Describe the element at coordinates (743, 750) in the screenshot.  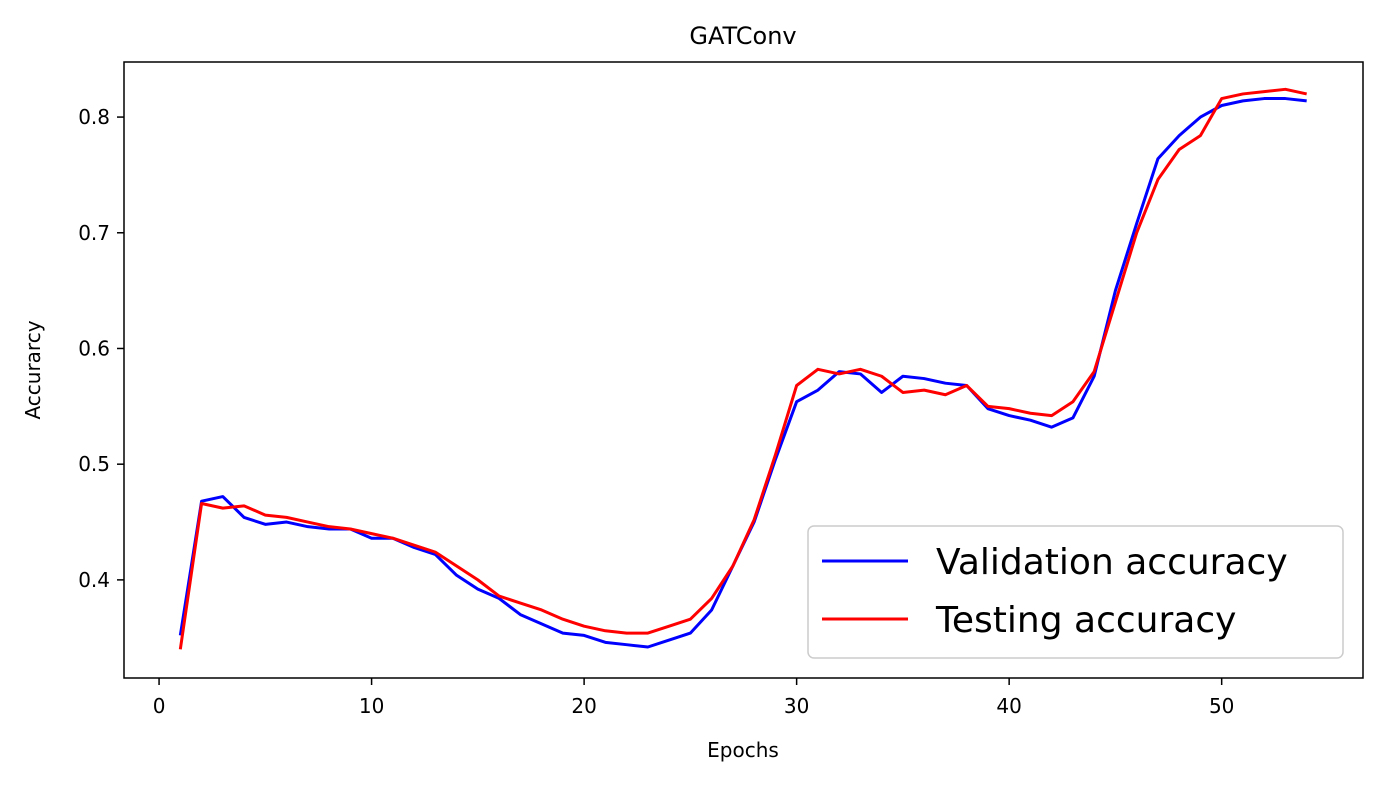
I see `x-axis-title: Epochs` at that location.